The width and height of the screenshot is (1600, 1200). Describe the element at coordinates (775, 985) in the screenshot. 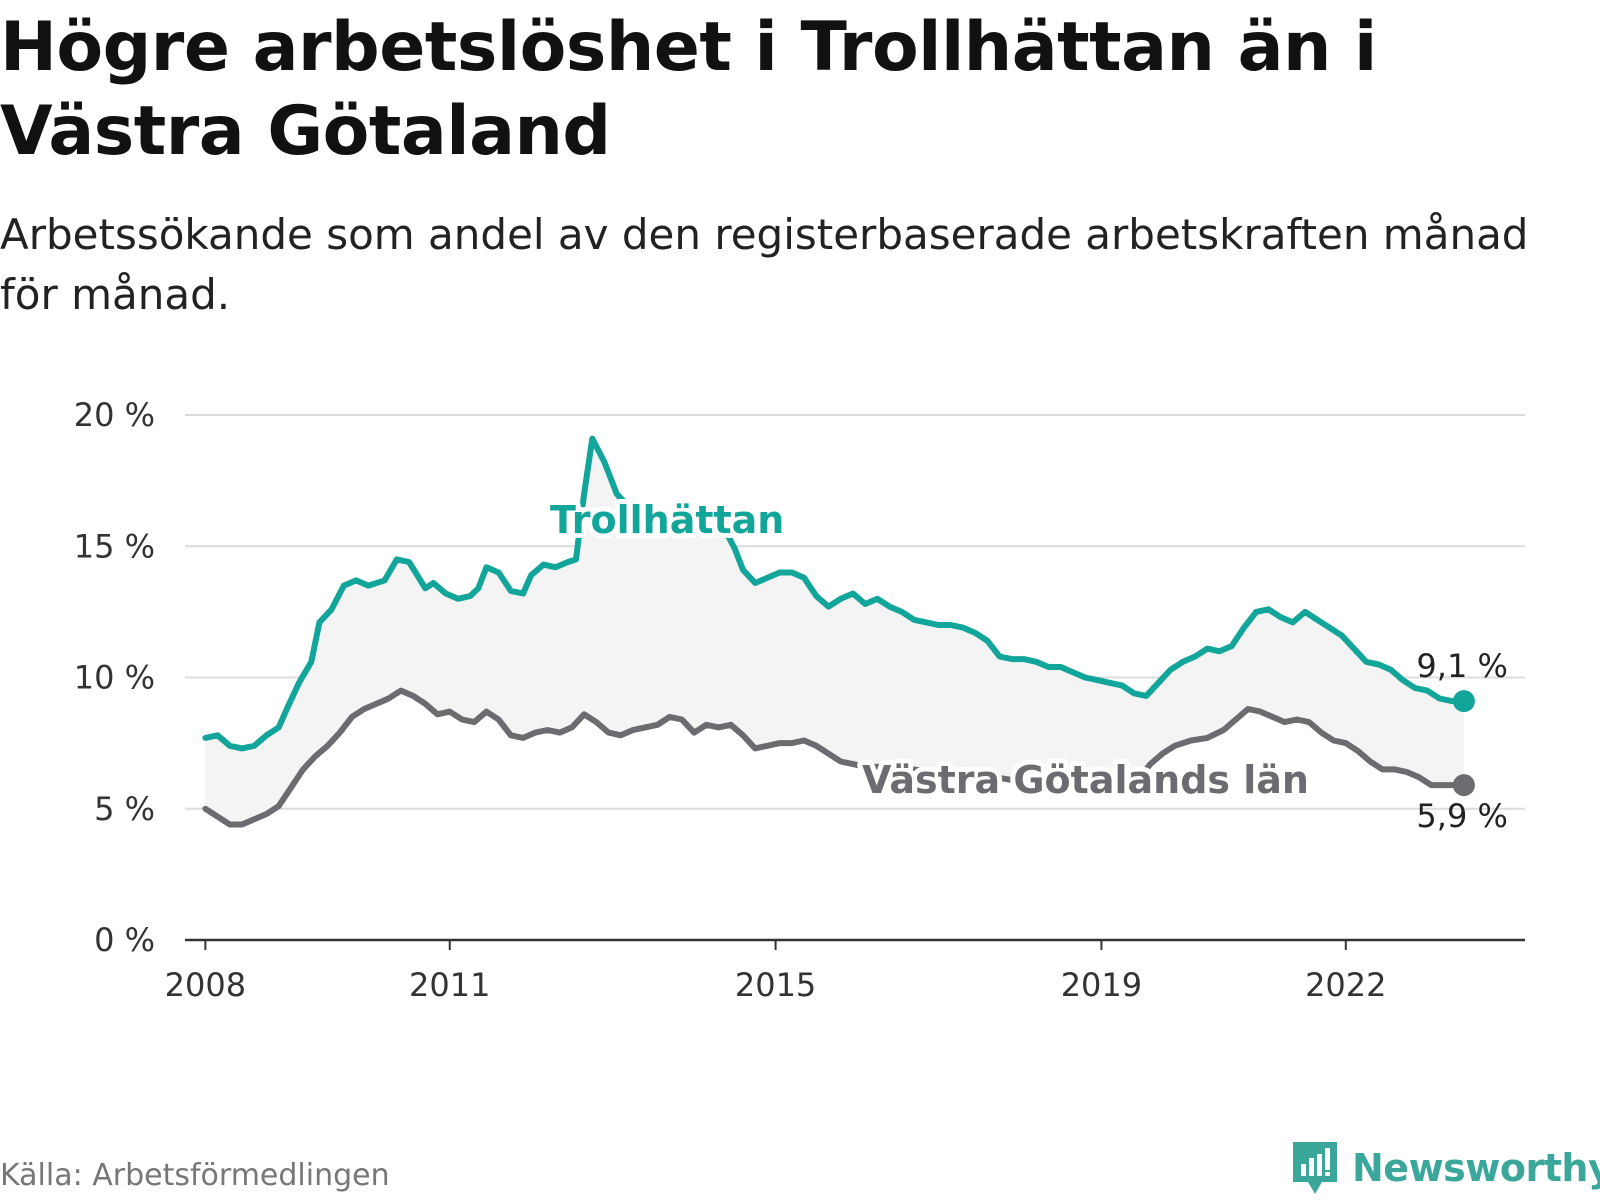

I see `x-tick-label: 2015` at that location.